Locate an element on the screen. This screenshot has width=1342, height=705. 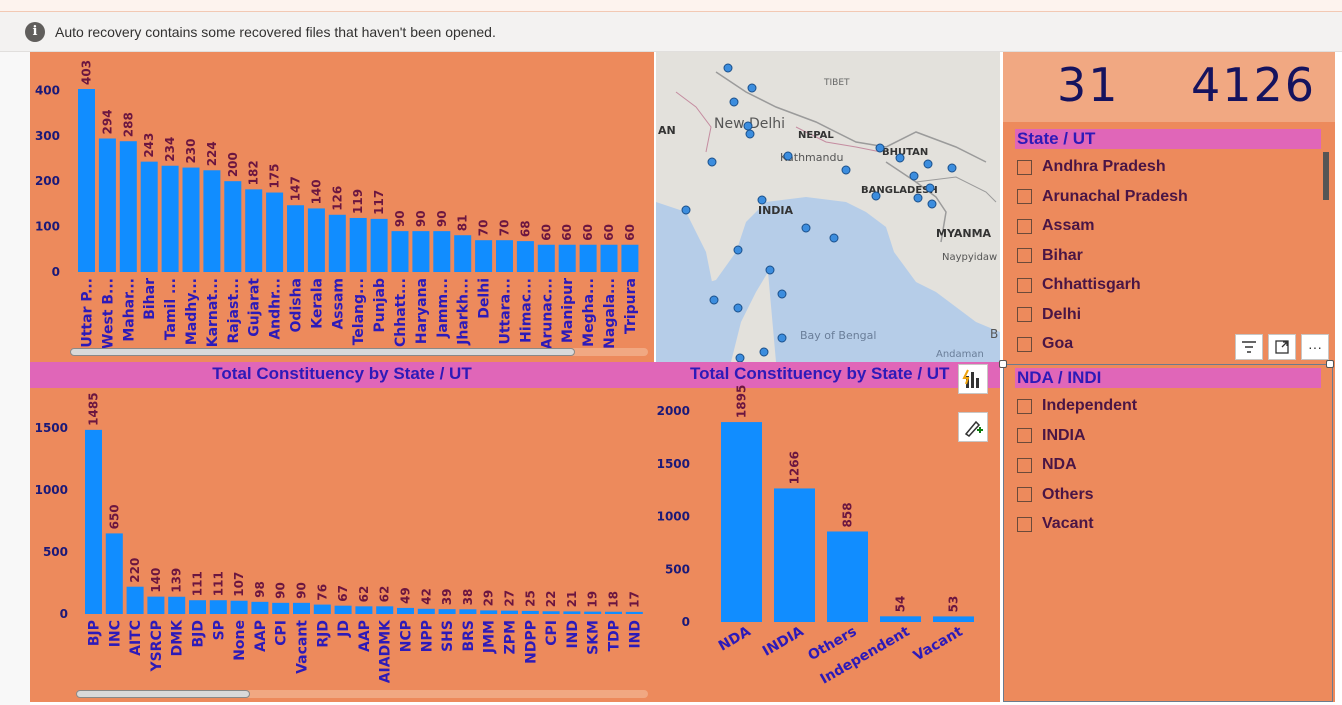
resize-handle-tr is located at coordinates (1330, 364).